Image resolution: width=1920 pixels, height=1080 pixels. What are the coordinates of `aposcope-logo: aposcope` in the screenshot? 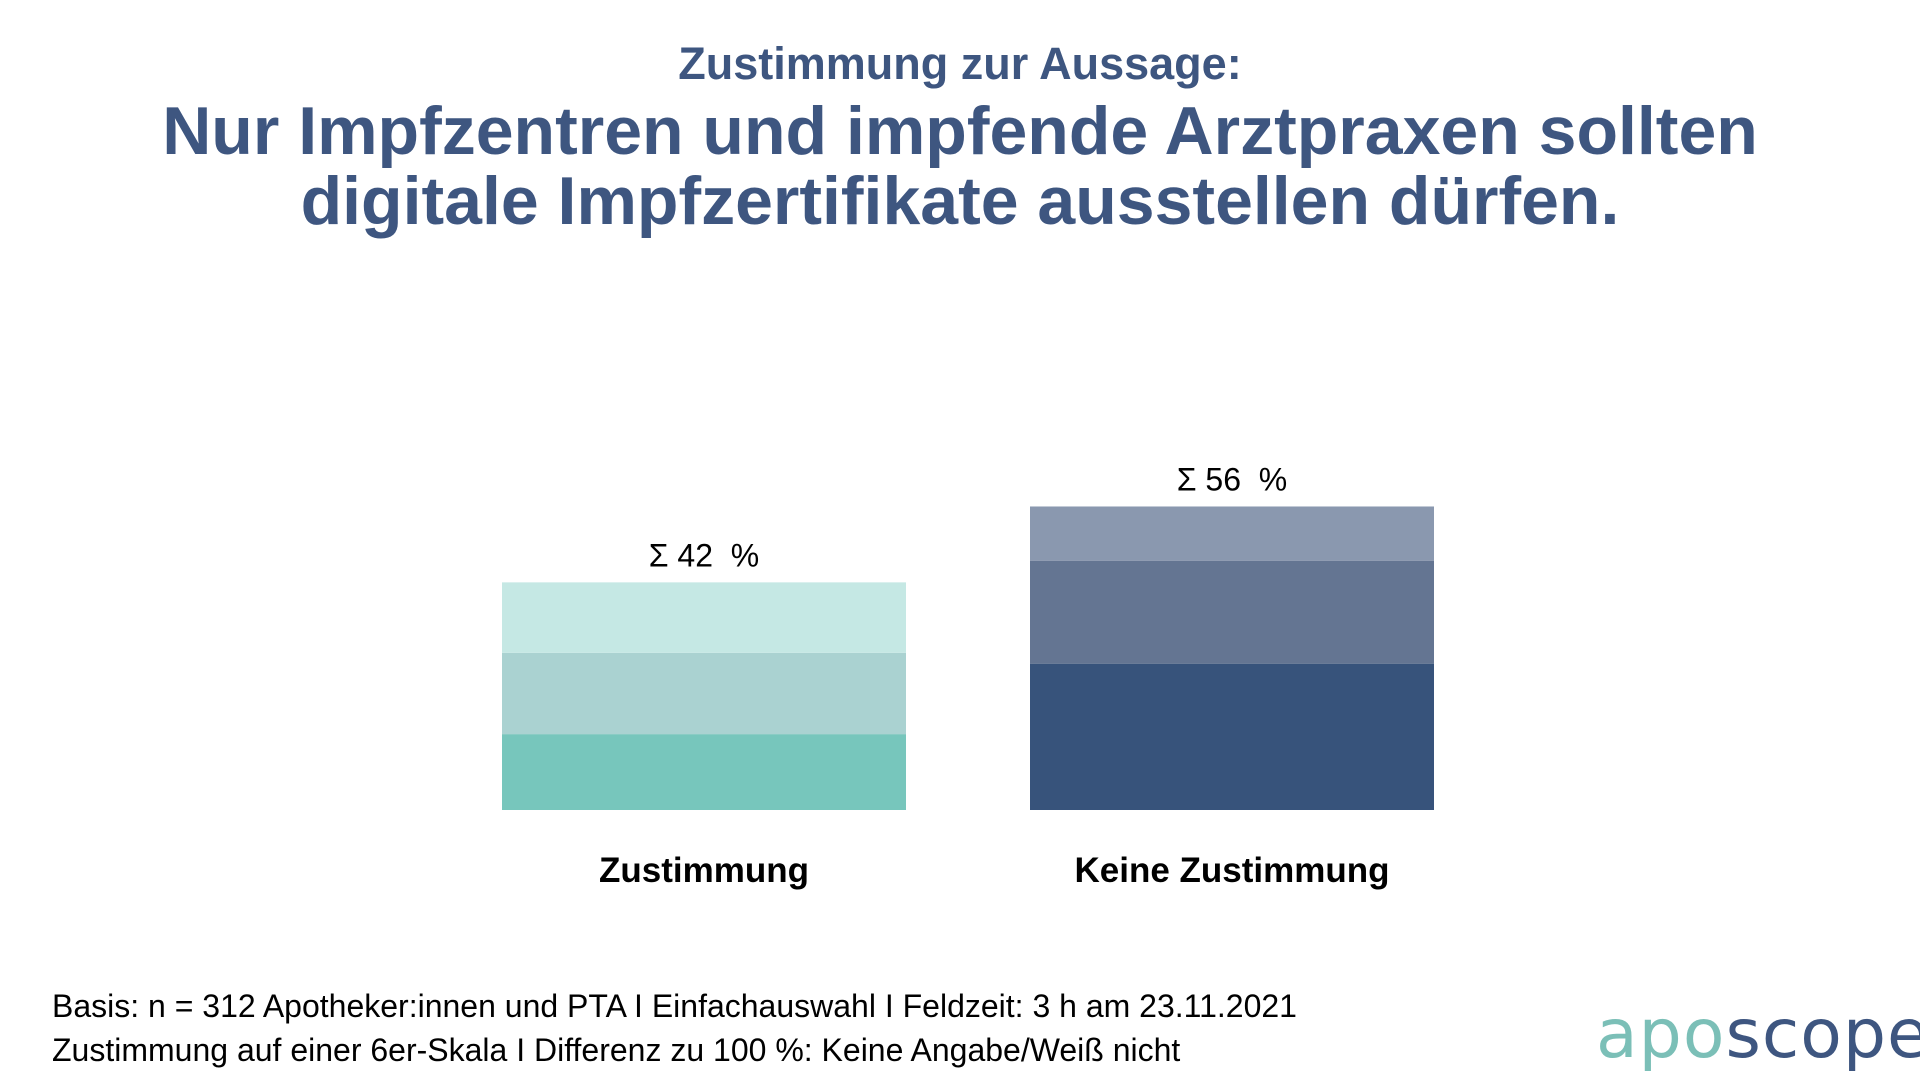 It's located at (1758, 1035).